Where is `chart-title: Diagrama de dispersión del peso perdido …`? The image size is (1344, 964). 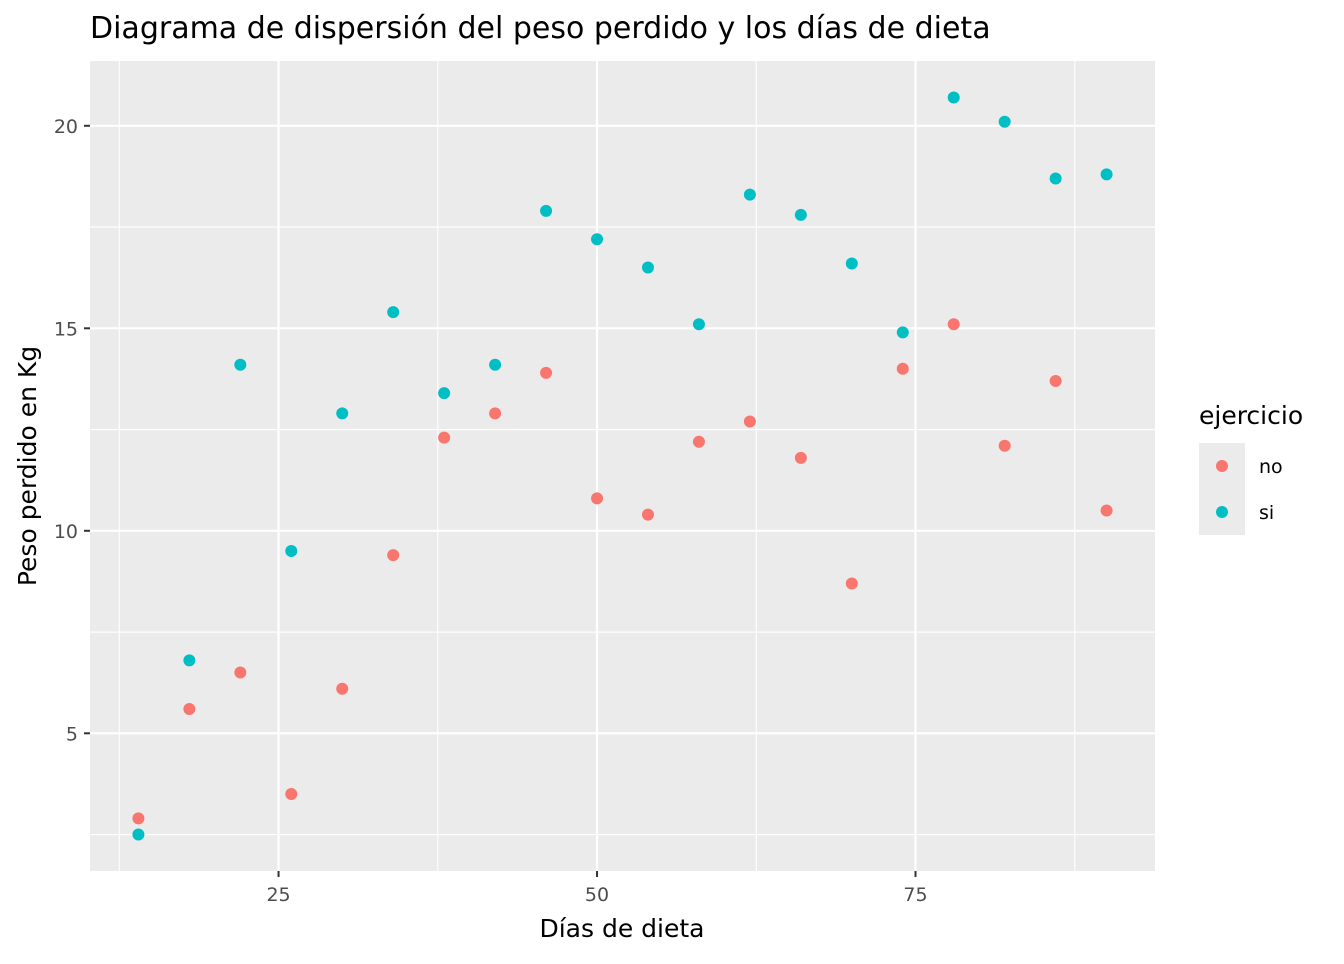
chart-title: Diagrama de dispersión del peso perdido … is located at coordinates (540, 28).